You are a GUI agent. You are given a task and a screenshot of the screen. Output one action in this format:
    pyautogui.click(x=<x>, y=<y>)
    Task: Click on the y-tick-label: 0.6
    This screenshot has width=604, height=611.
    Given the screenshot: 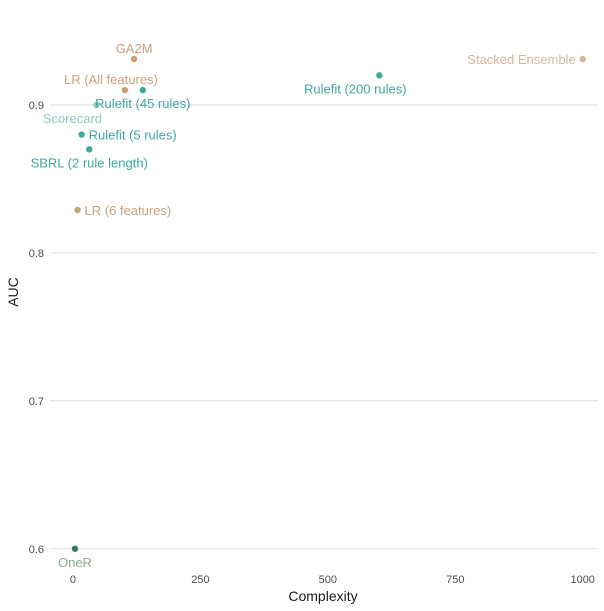 What is the action you would take?
    pyautogui.click(x=36, y=550)
    